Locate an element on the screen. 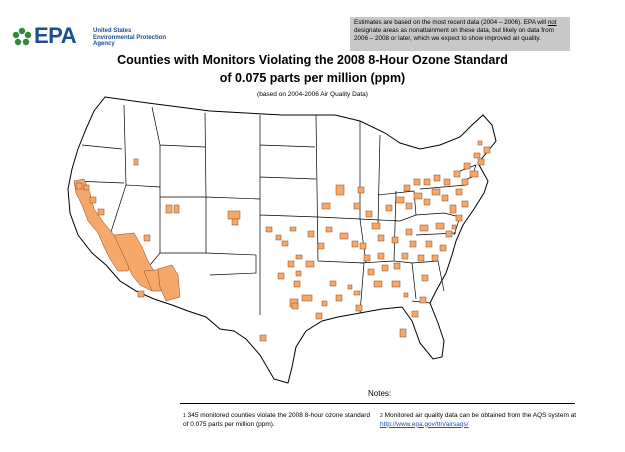 The height and width of the screenshot is (452, 625). disclaimer-emphasis: not is located at coordinates (552, 22).